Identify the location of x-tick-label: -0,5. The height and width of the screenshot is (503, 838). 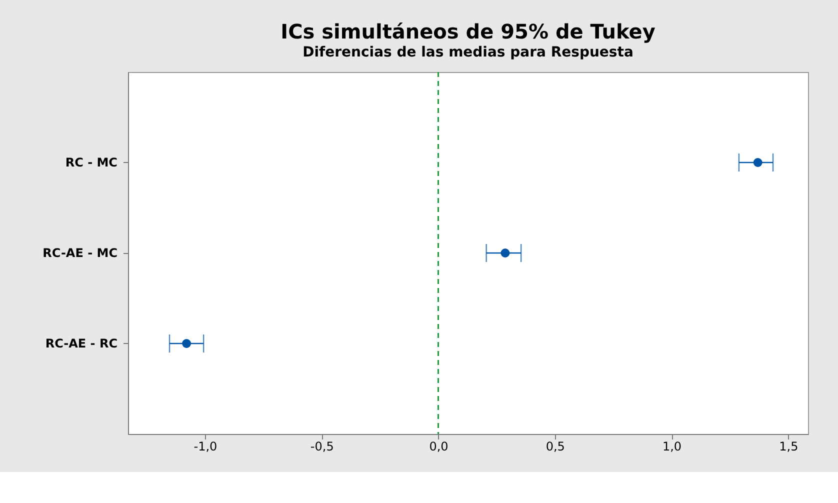
(322, 447).